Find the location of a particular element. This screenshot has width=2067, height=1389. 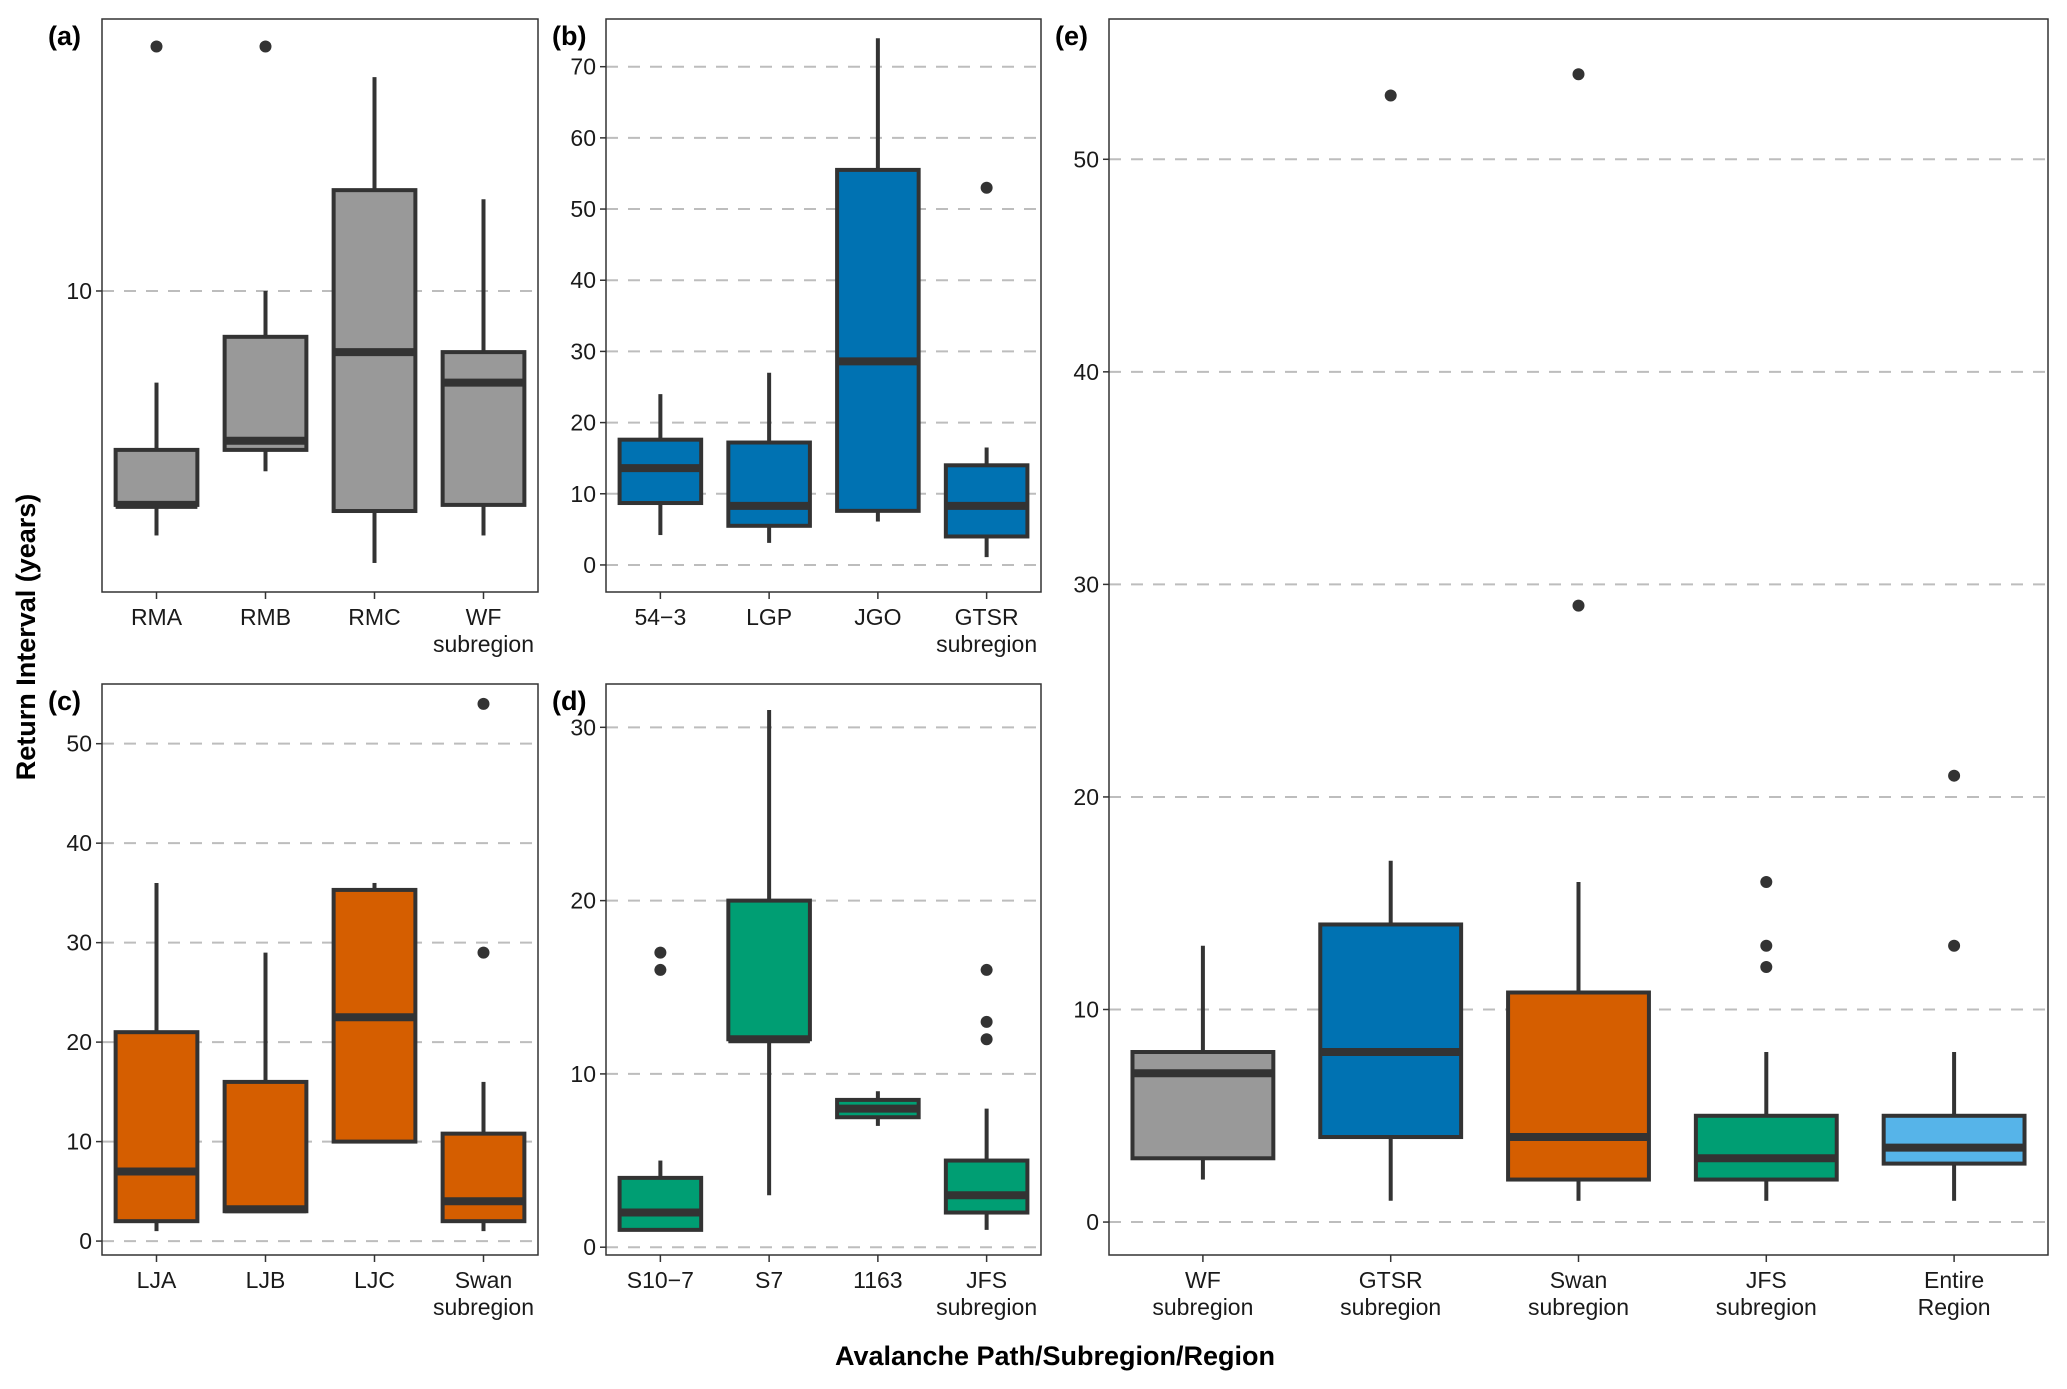

x-tick-label: Entire is located at coordinates (1954, 1280).